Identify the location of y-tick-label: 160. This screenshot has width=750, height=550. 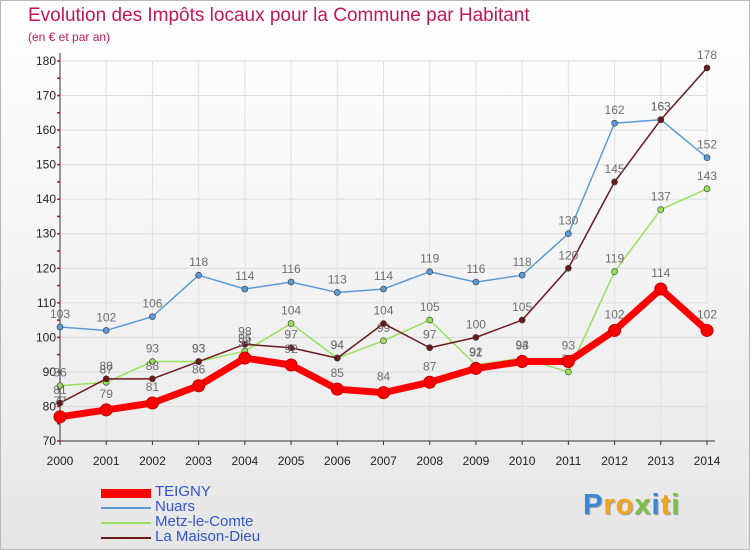
(46, 130).